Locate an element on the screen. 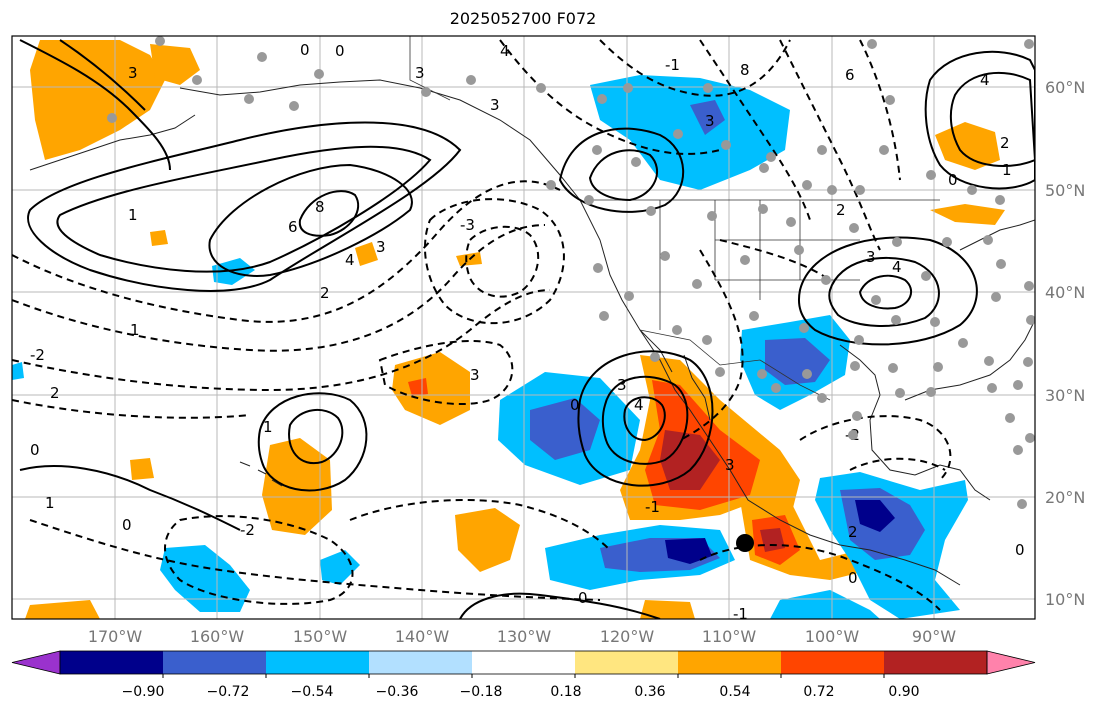 The width and height of the screenshot is (1105, 712). colorbar-tick-label: −0.54 is located at coordinates (312, 692).